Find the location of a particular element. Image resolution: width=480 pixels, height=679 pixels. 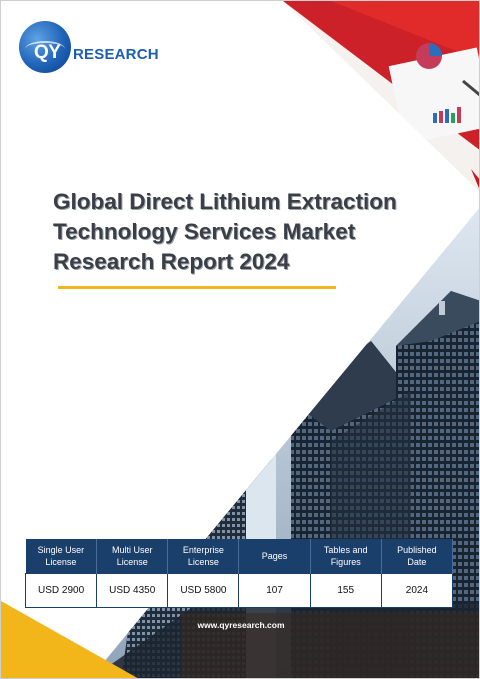

value-published-date: 2024 is located at coordinates (417, 590).